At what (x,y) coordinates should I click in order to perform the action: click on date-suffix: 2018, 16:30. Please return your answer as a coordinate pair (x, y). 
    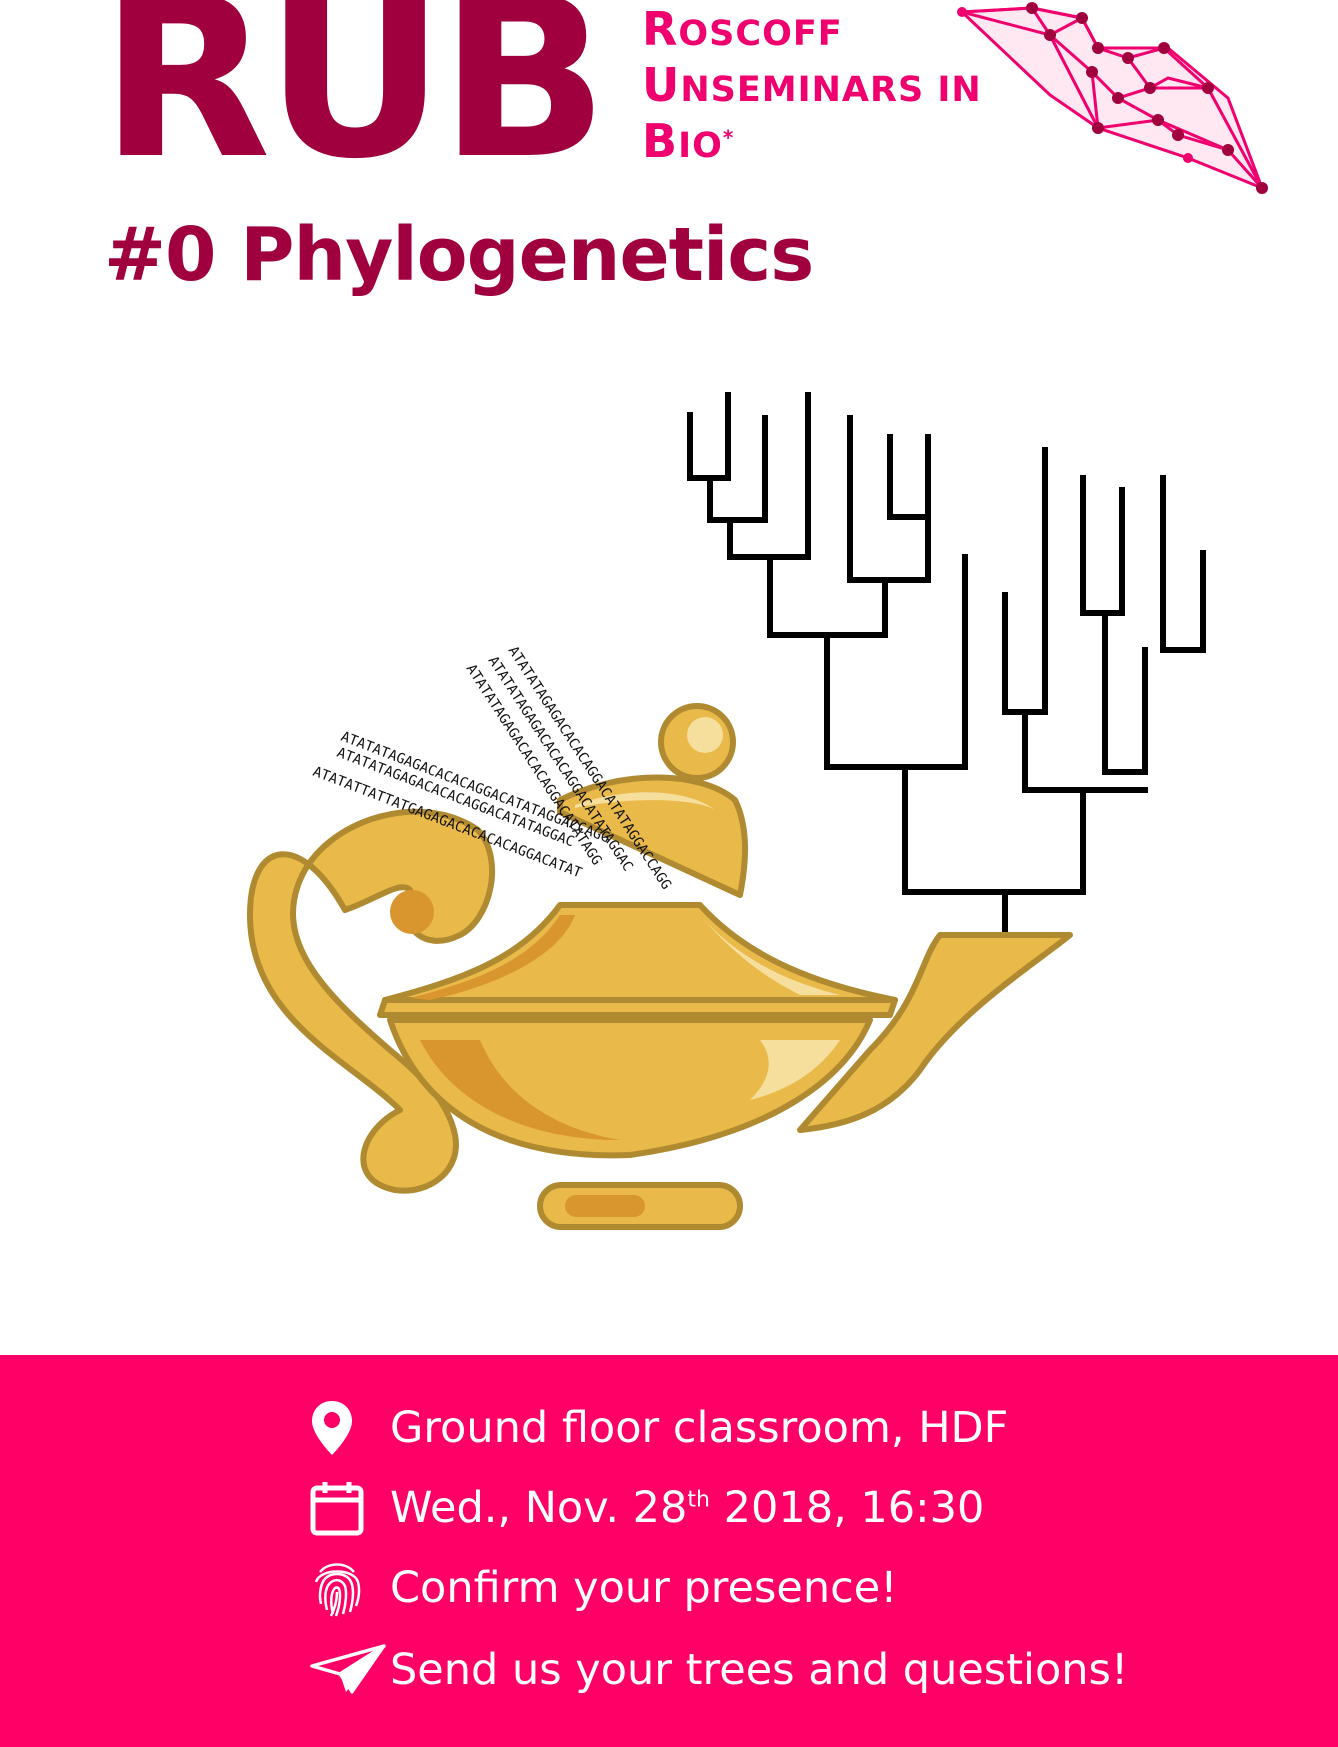
    Looking at the image, I should click on (847, 1508).